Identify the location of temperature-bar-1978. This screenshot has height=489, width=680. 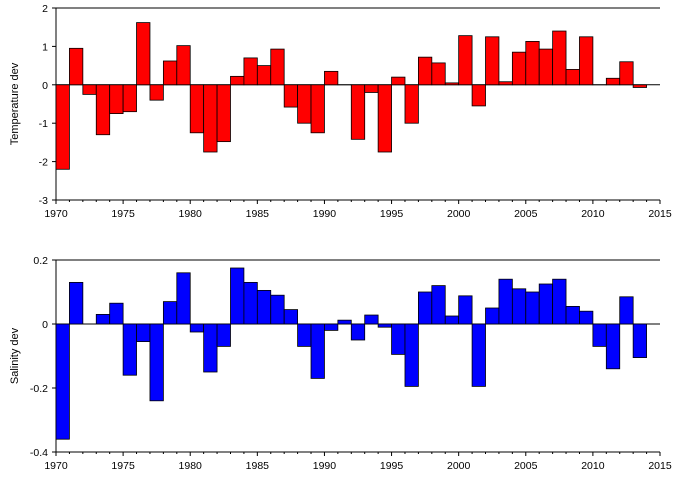
(156, 92).